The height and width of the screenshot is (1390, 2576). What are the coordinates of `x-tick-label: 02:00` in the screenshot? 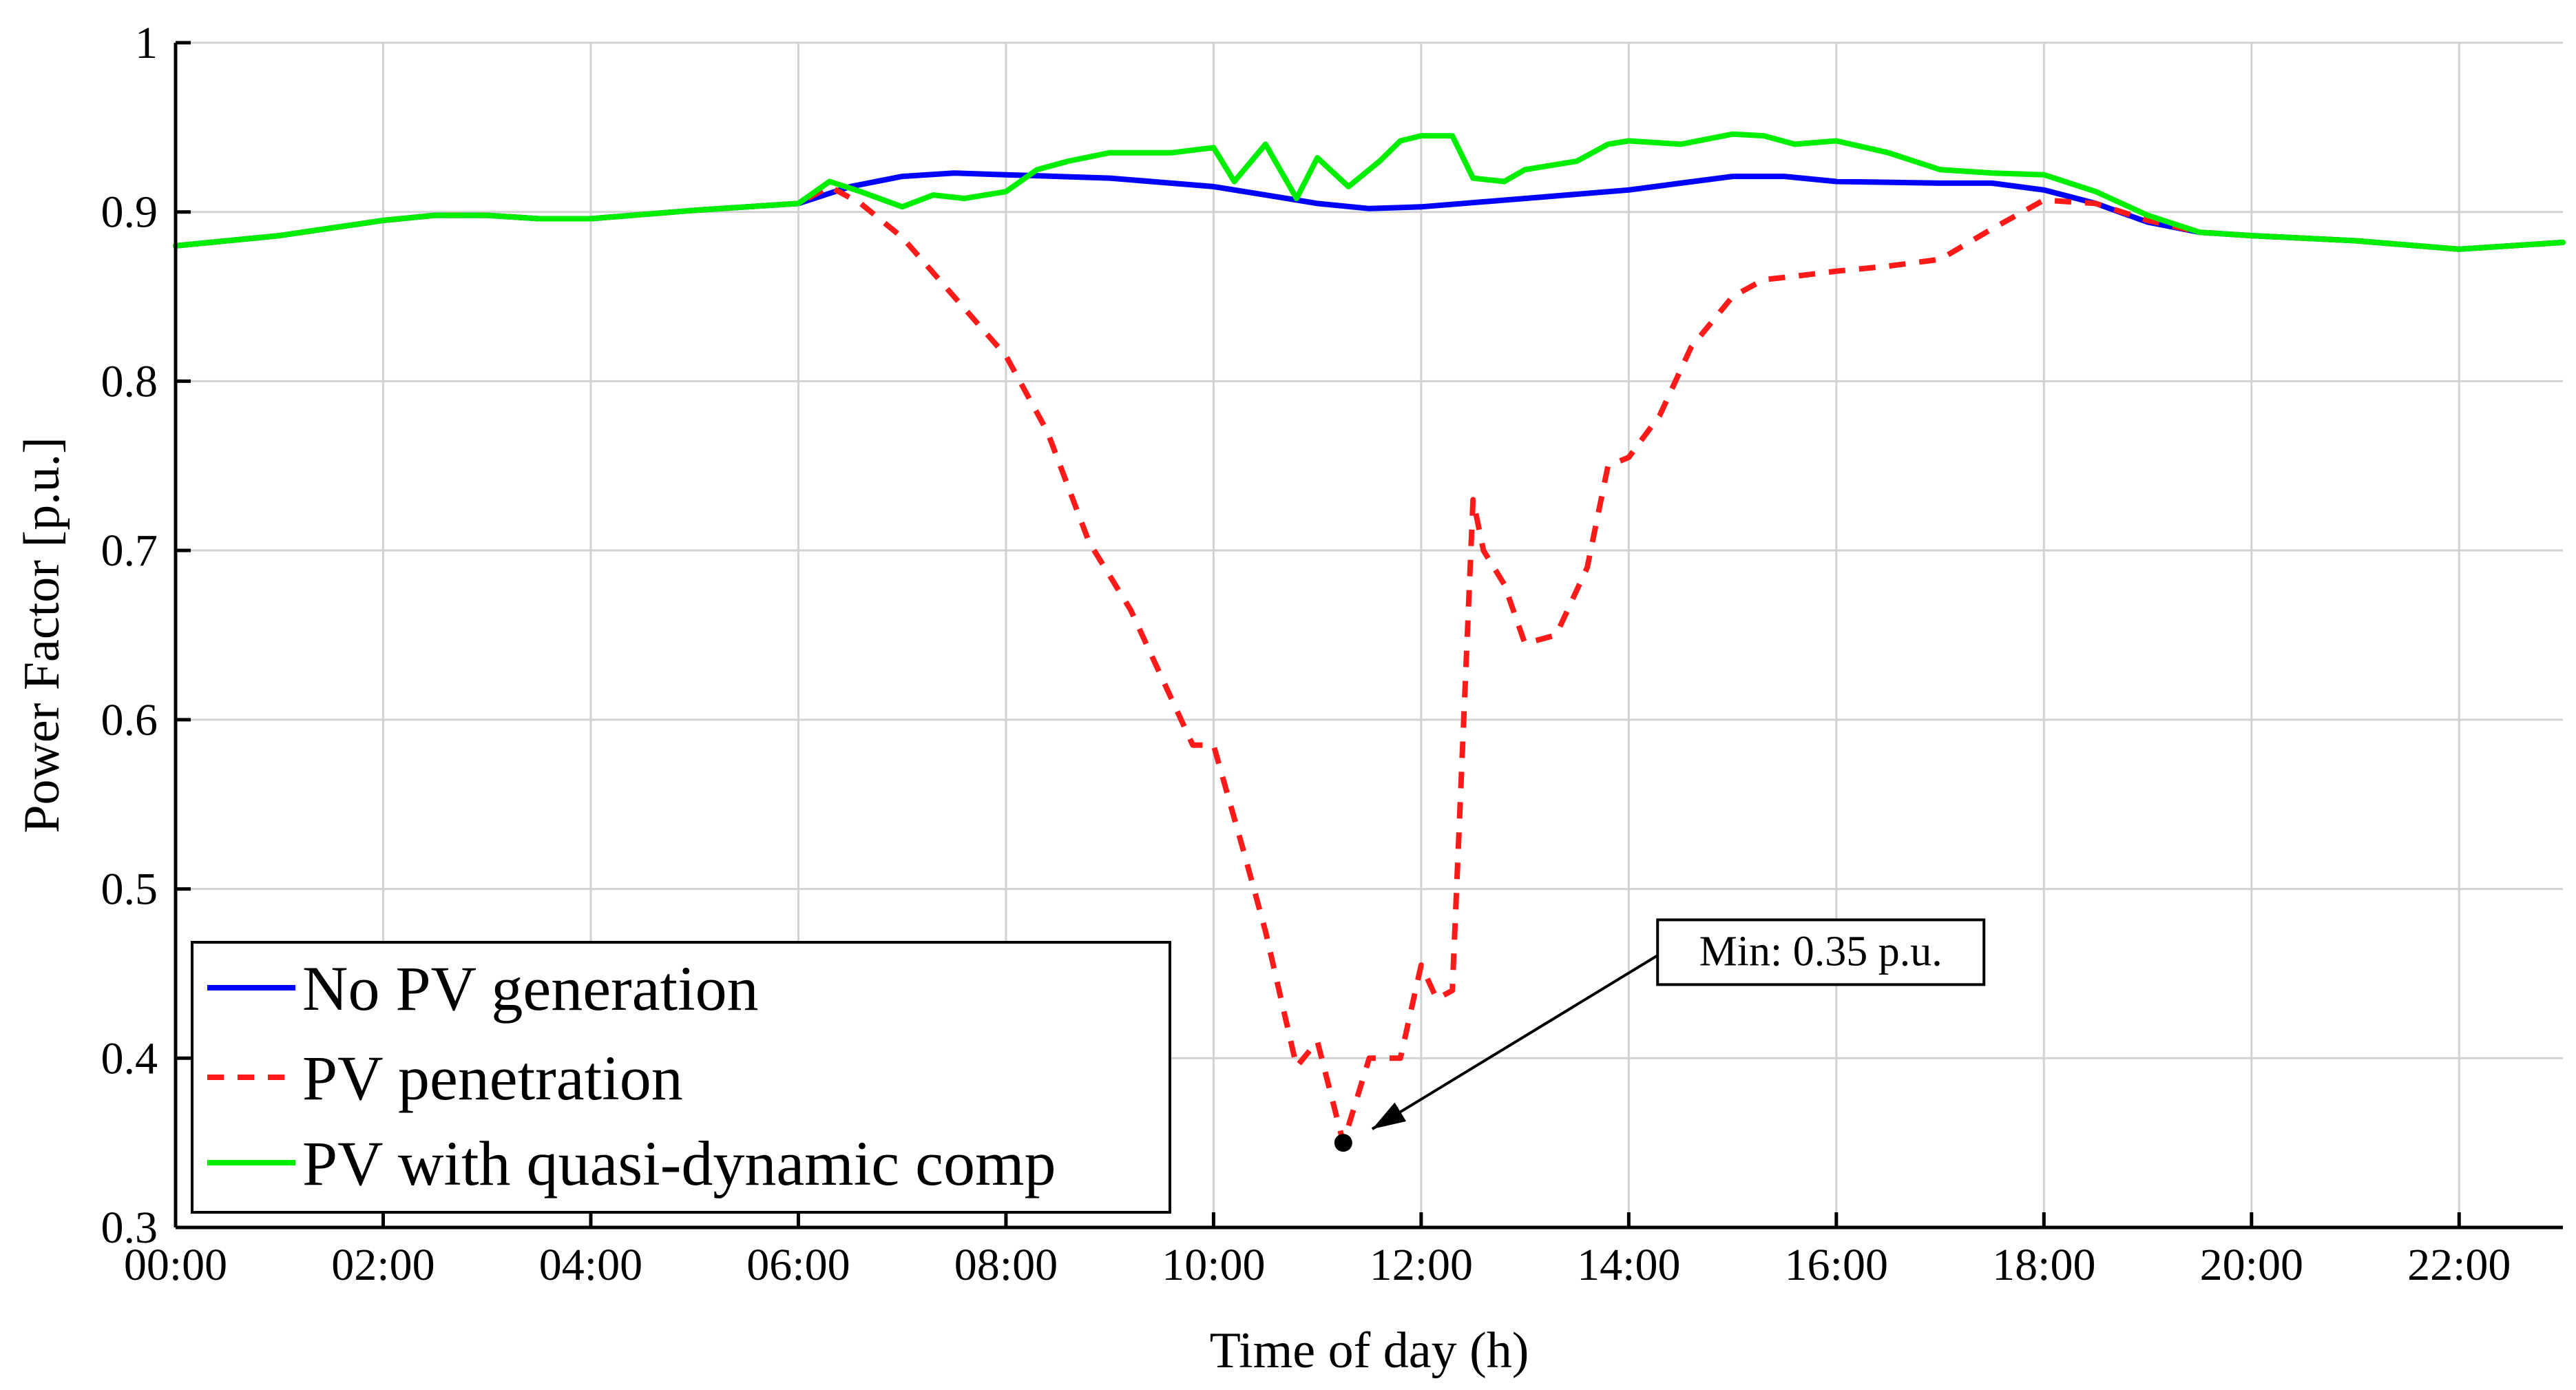 It's located at (382, 1265).